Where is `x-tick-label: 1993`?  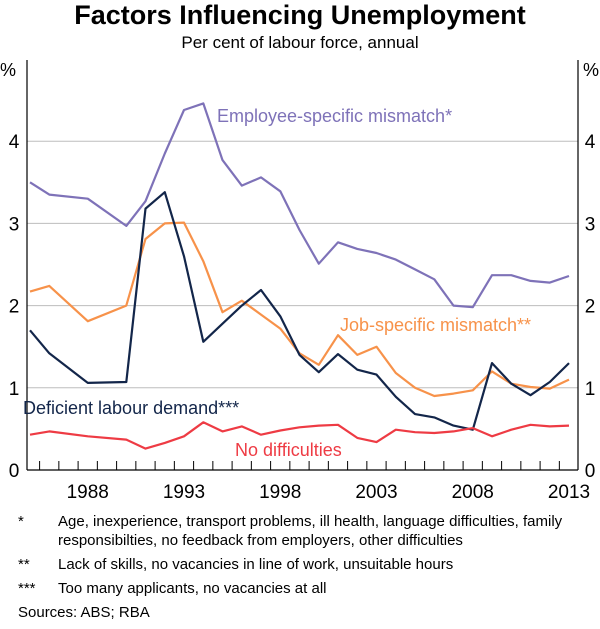
x-tick-label: 1993 is located at coordinates (184, 492).